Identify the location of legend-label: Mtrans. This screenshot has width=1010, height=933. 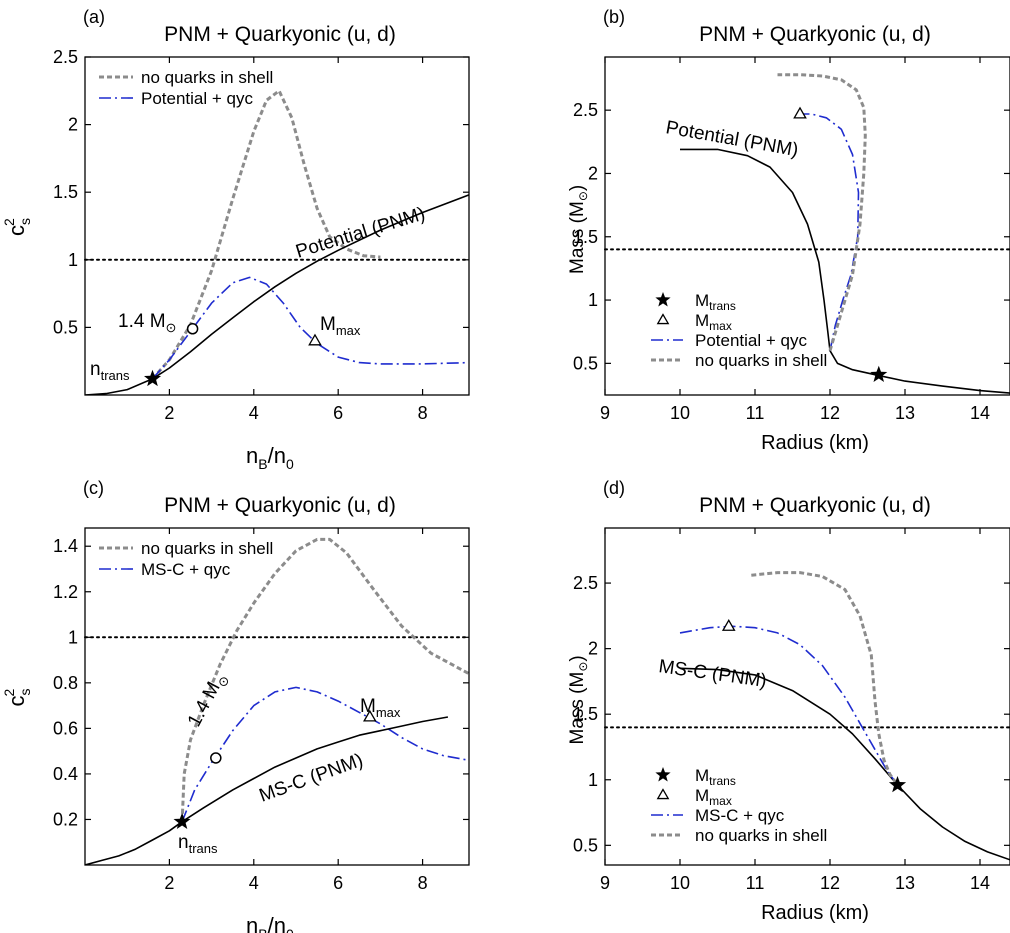
(715, 302).